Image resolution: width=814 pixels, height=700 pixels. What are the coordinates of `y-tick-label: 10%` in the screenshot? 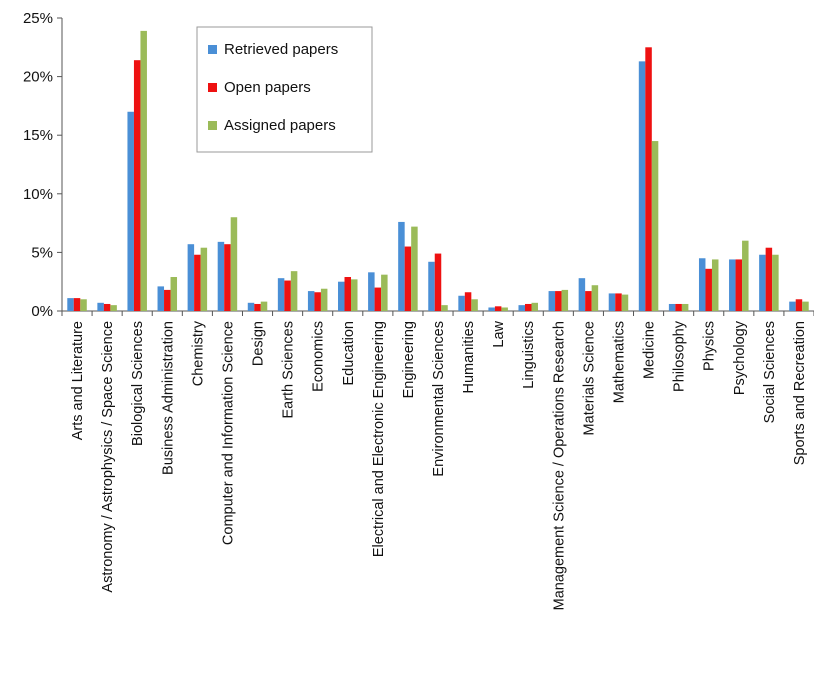 It's located at (38, 194).